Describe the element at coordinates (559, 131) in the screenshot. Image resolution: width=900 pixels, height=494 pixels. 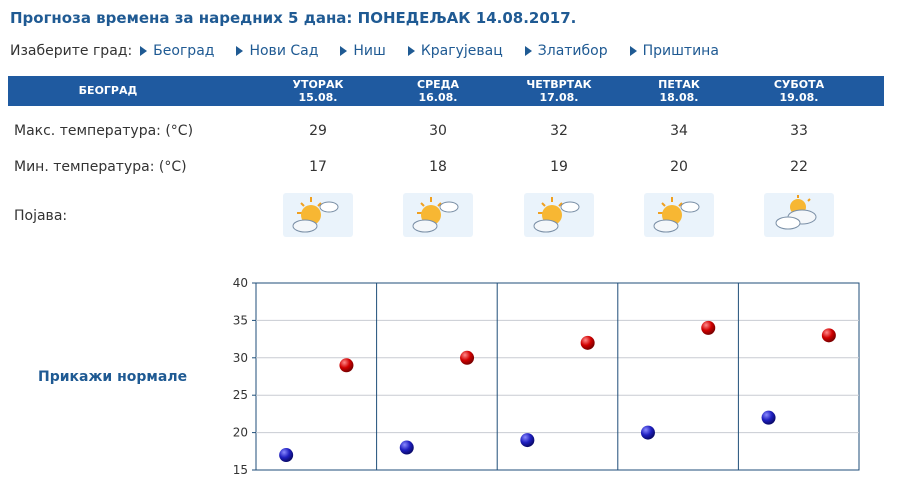
I see `max-temp-3: 32` at that location.